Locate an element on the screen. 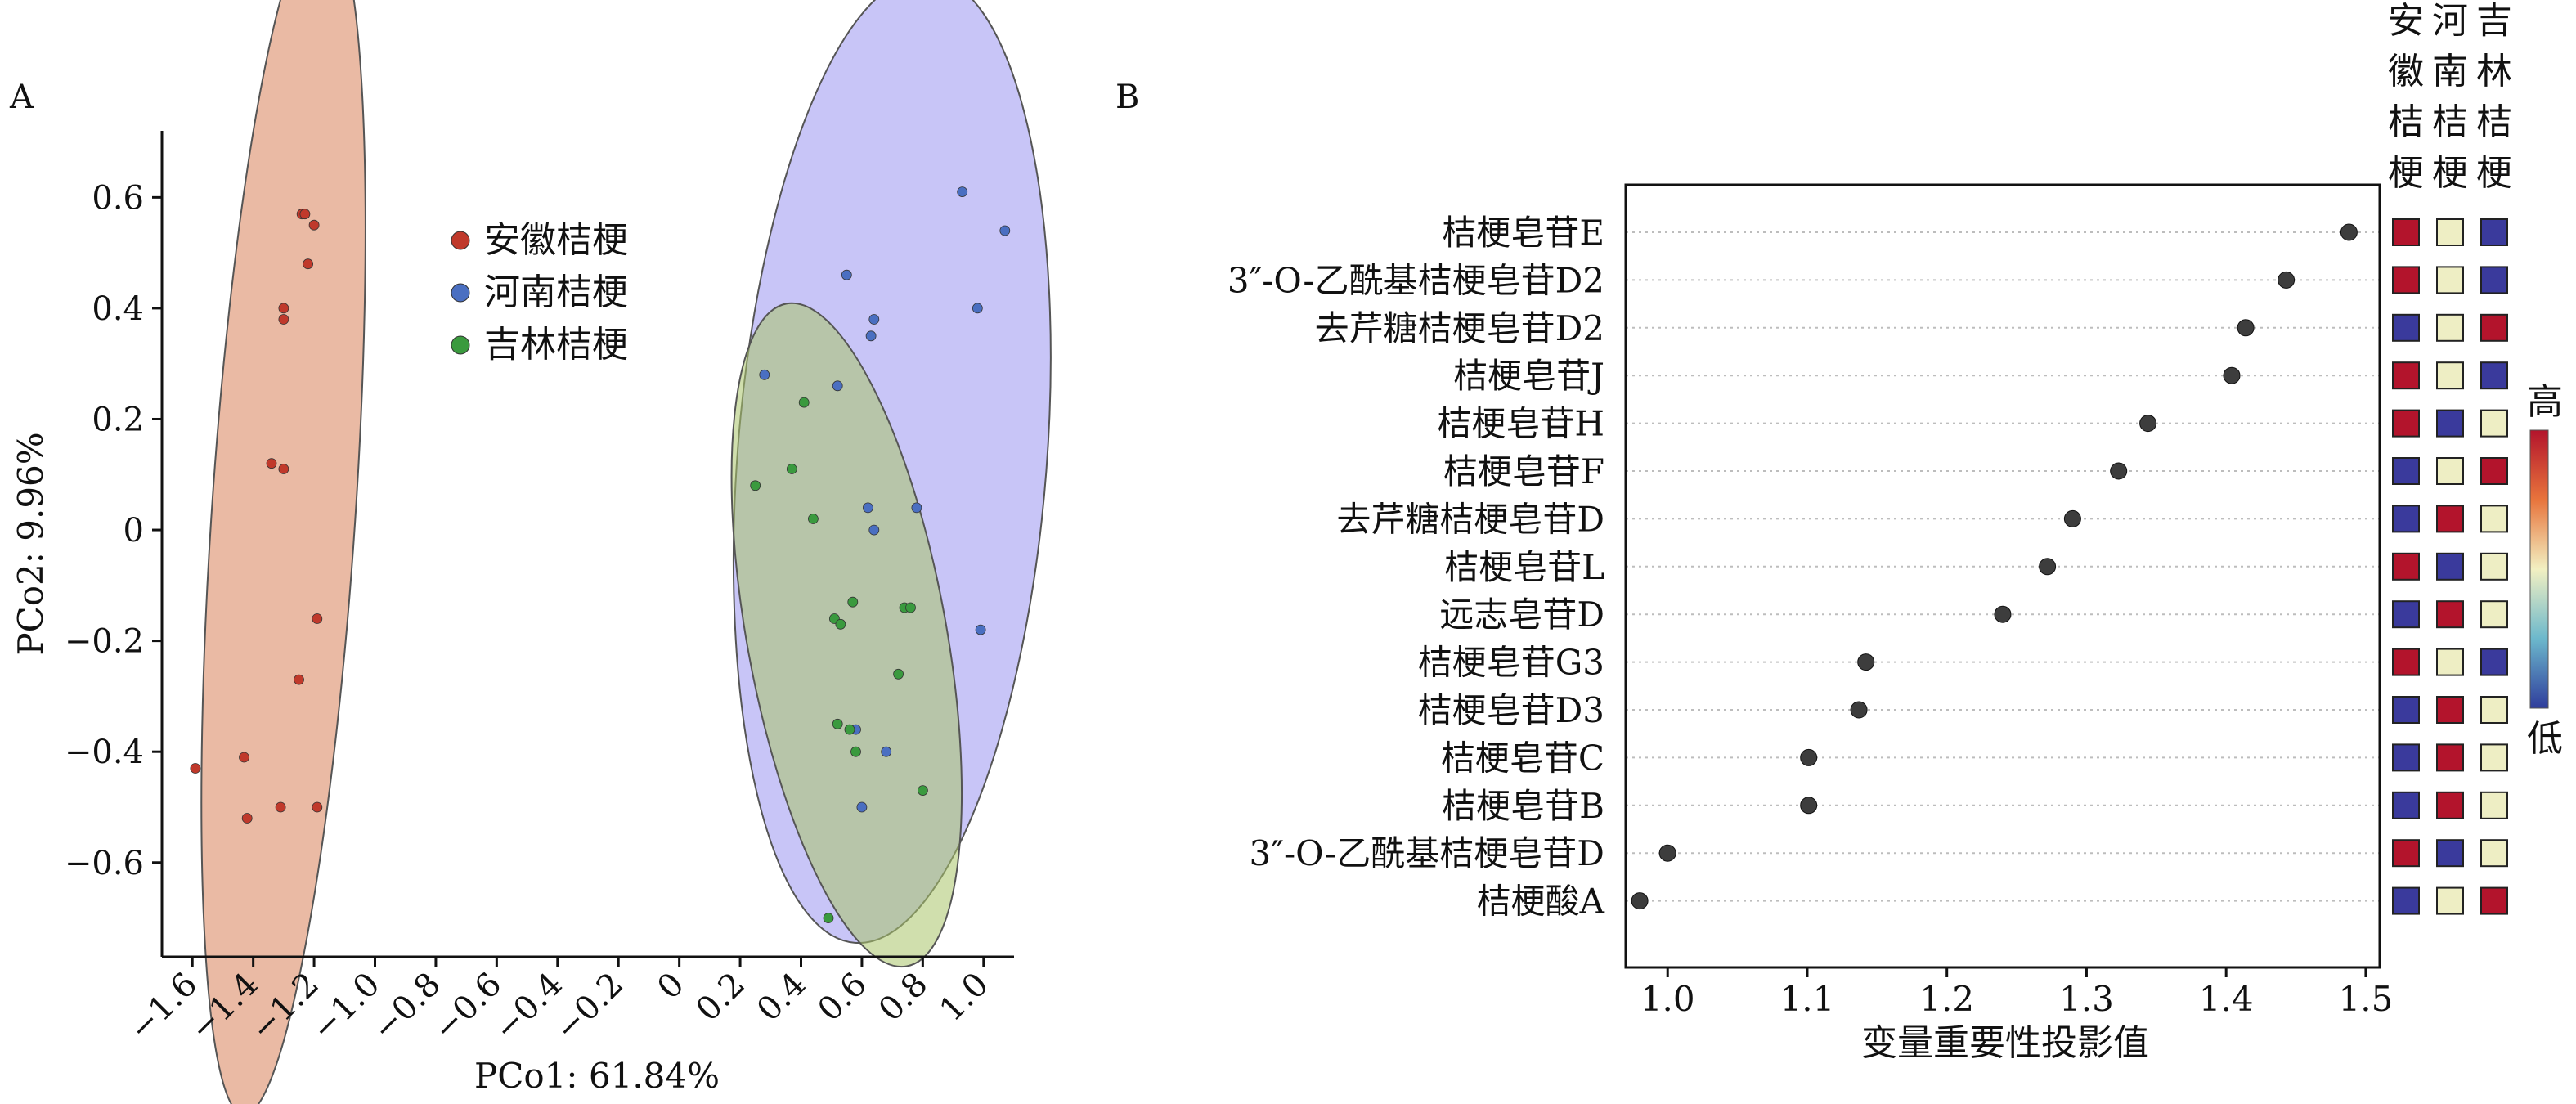 This screenshot has width=2576, height=1104. category-label-11: 桔梗皂苷D3 is located at coordinates (1511, 710).